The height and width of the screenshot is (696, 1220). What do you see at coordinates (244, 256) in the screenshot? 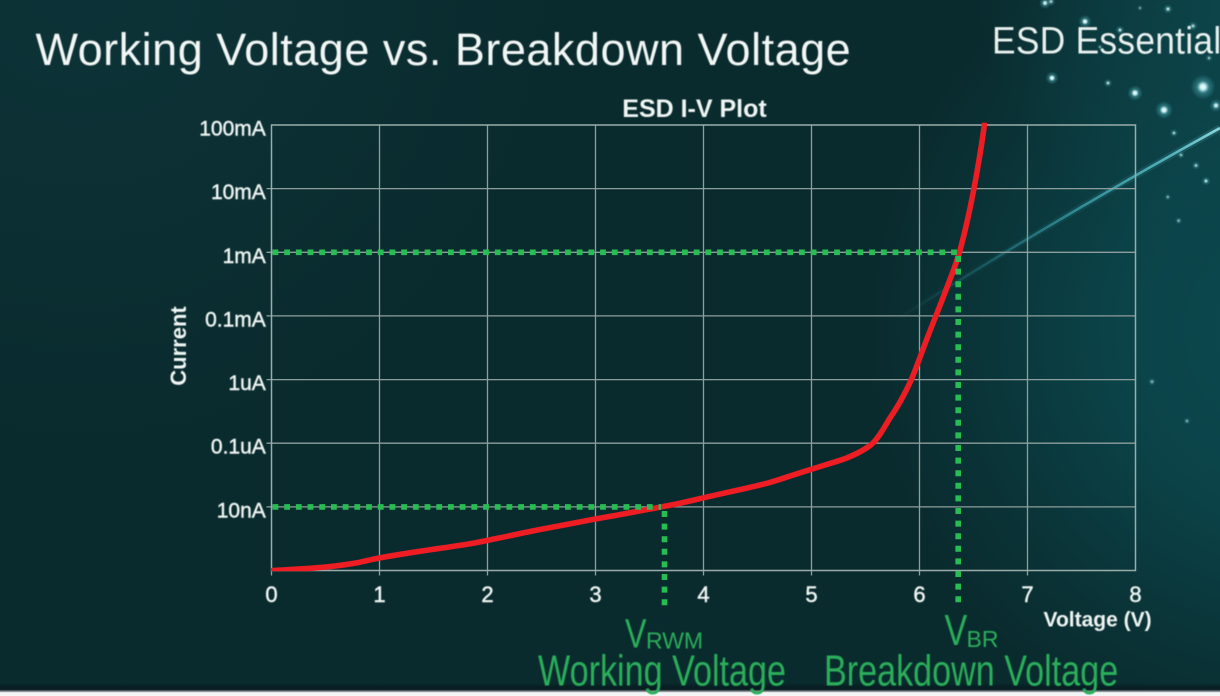
I see `svg-text: 1mA` at bounding box center [244, 256].